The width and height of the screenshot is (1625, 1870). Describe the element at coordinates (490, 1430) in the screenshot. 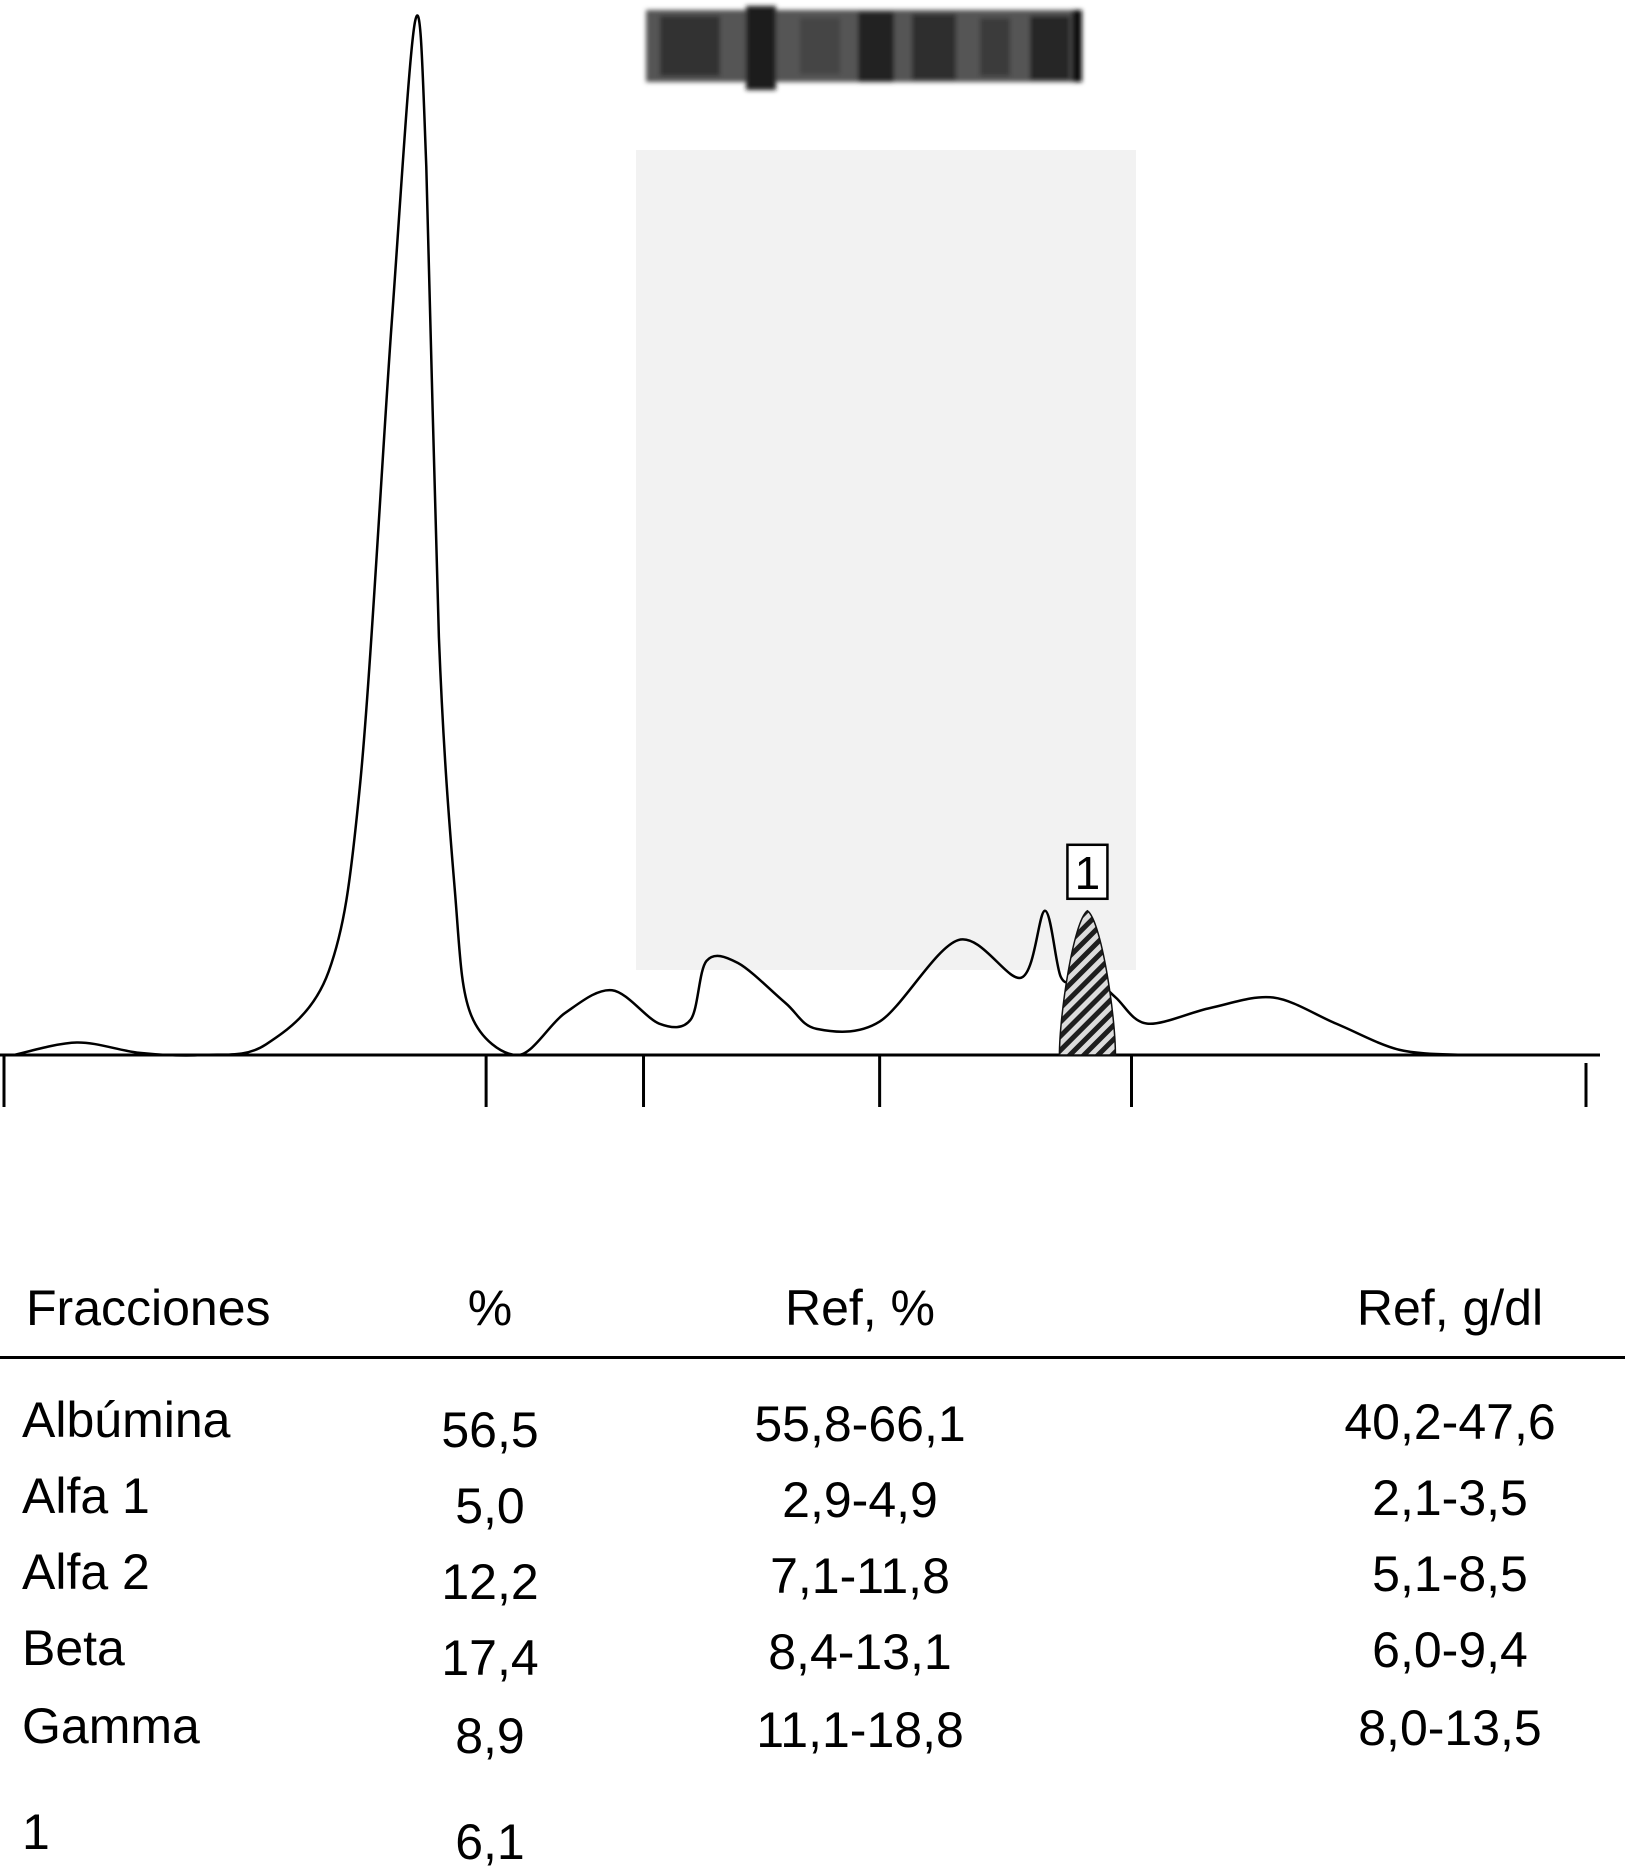

I see `row-percent: 56,5` at that location.